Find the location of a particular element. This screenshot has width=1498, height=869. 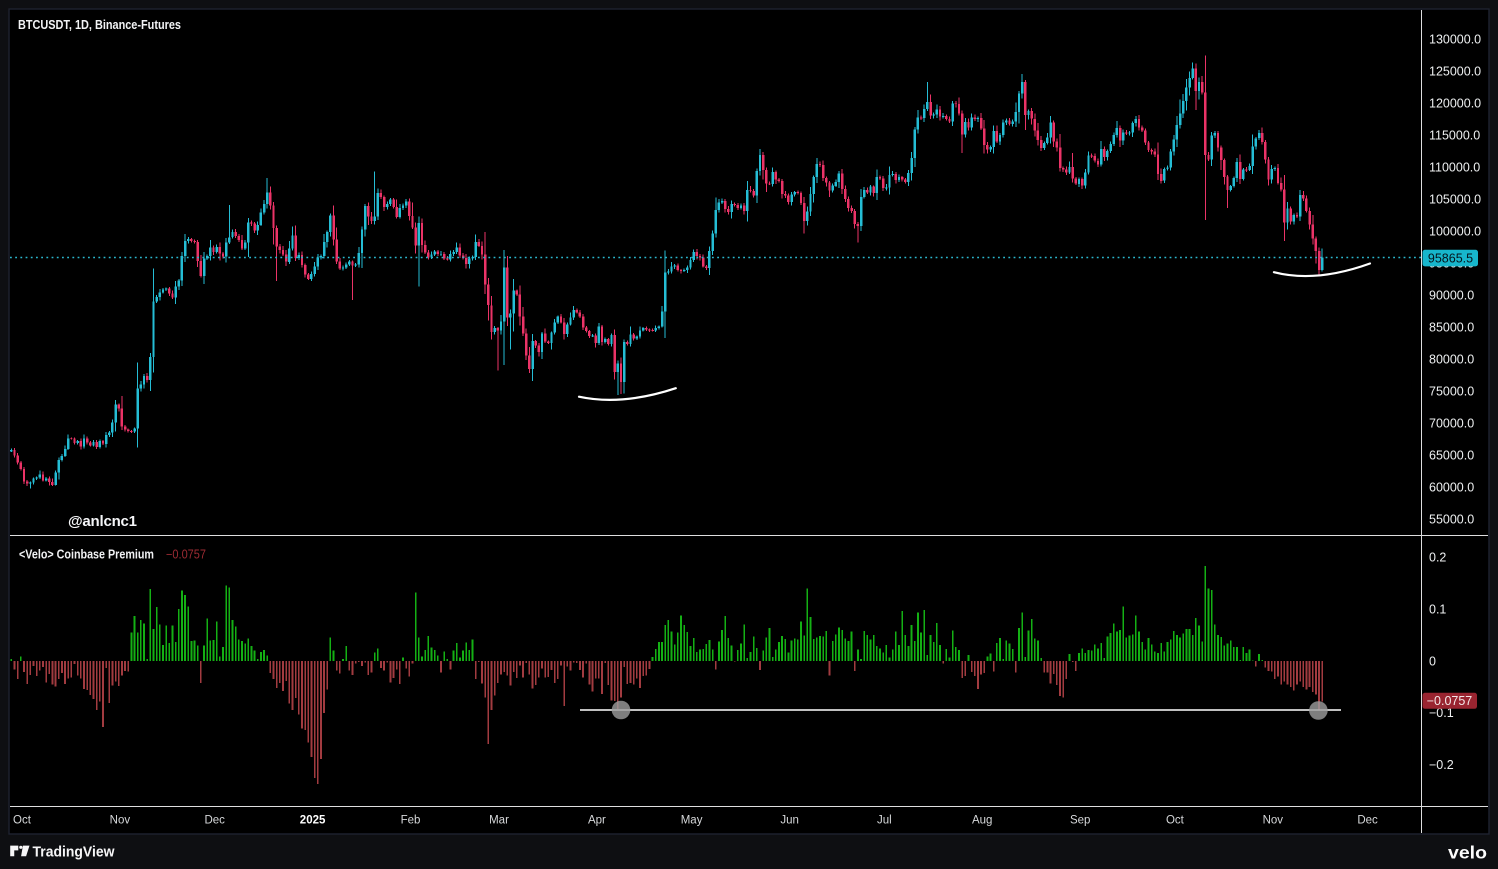

svg-text: @anlcnc1 is located at coordinates (102, 521).